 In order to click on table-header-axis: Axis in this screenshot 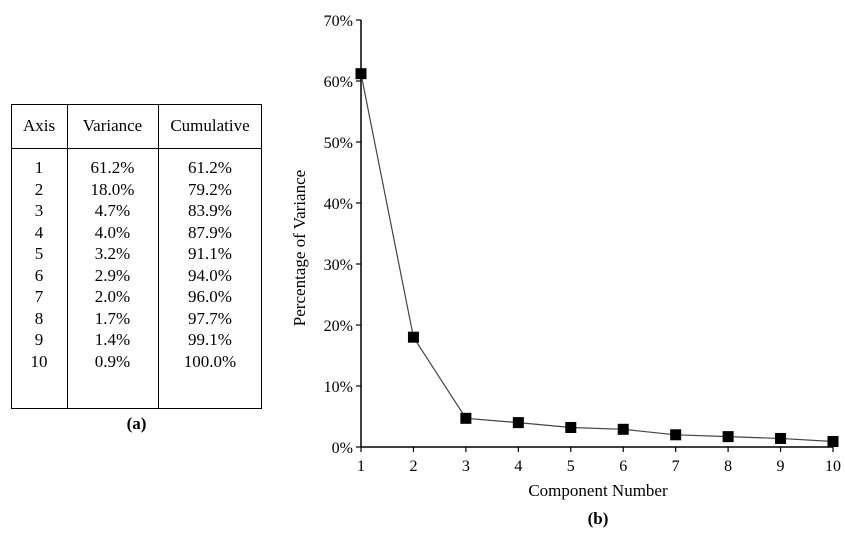, I will do `click(39, 125)`.